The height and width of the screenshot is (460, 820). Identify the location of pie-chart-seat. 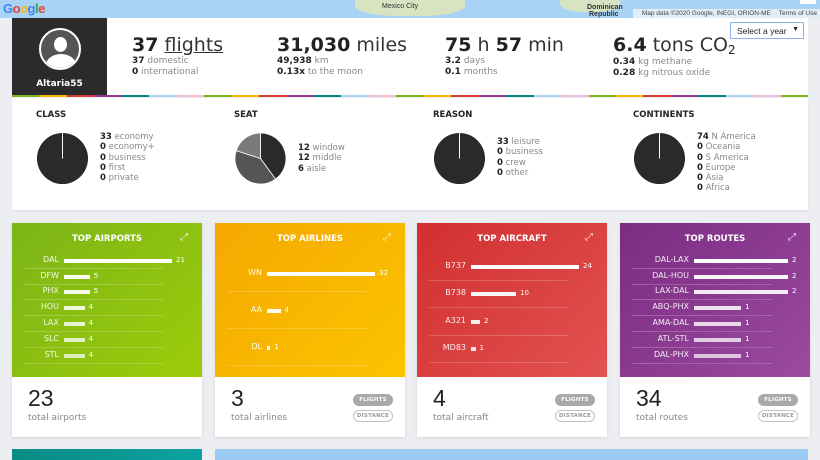
(260, 158).